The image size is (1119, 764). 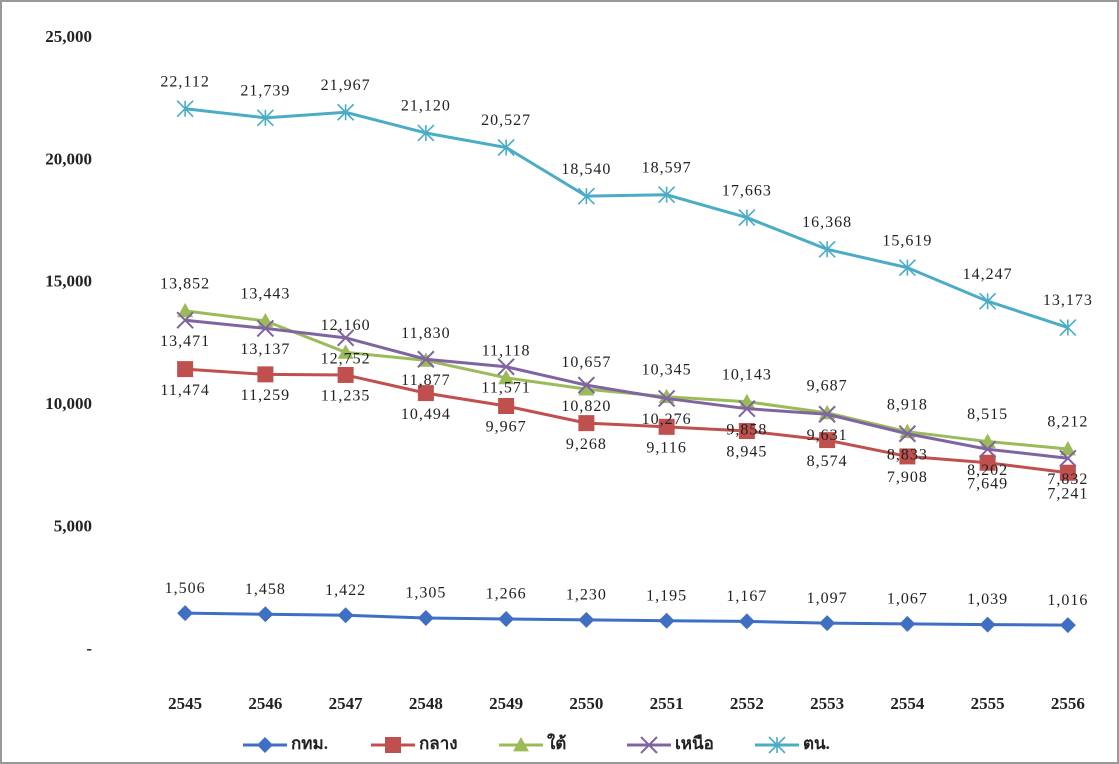 I want to click on data-label: 1,097, so click(x=827, y=598).